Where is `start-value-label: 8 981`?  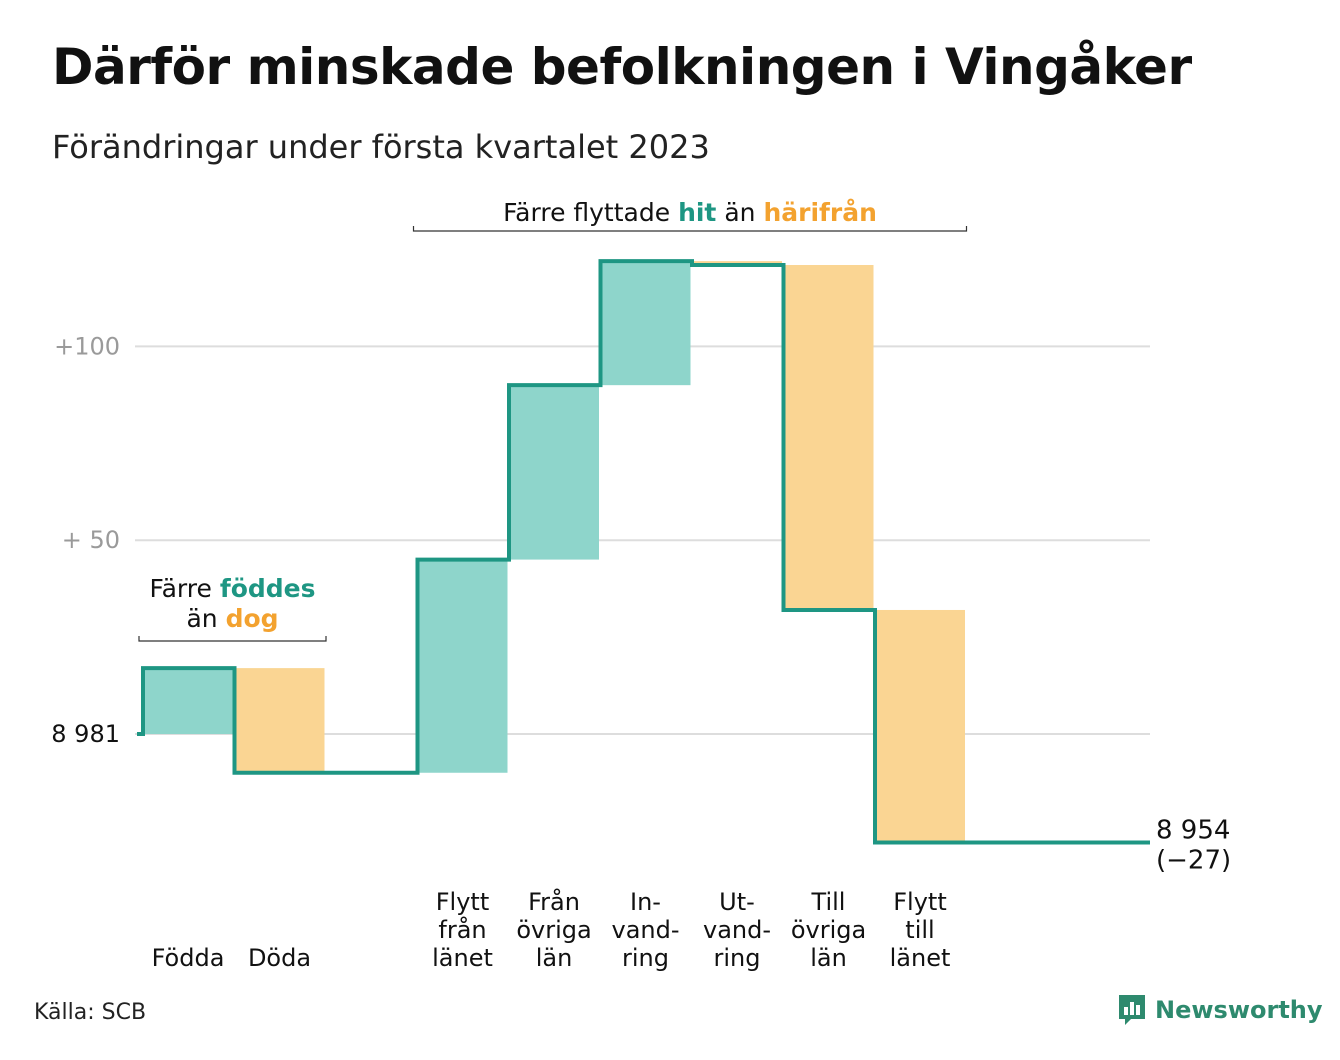 start-value-label: 8 981 is located at coordinates (85, 734).